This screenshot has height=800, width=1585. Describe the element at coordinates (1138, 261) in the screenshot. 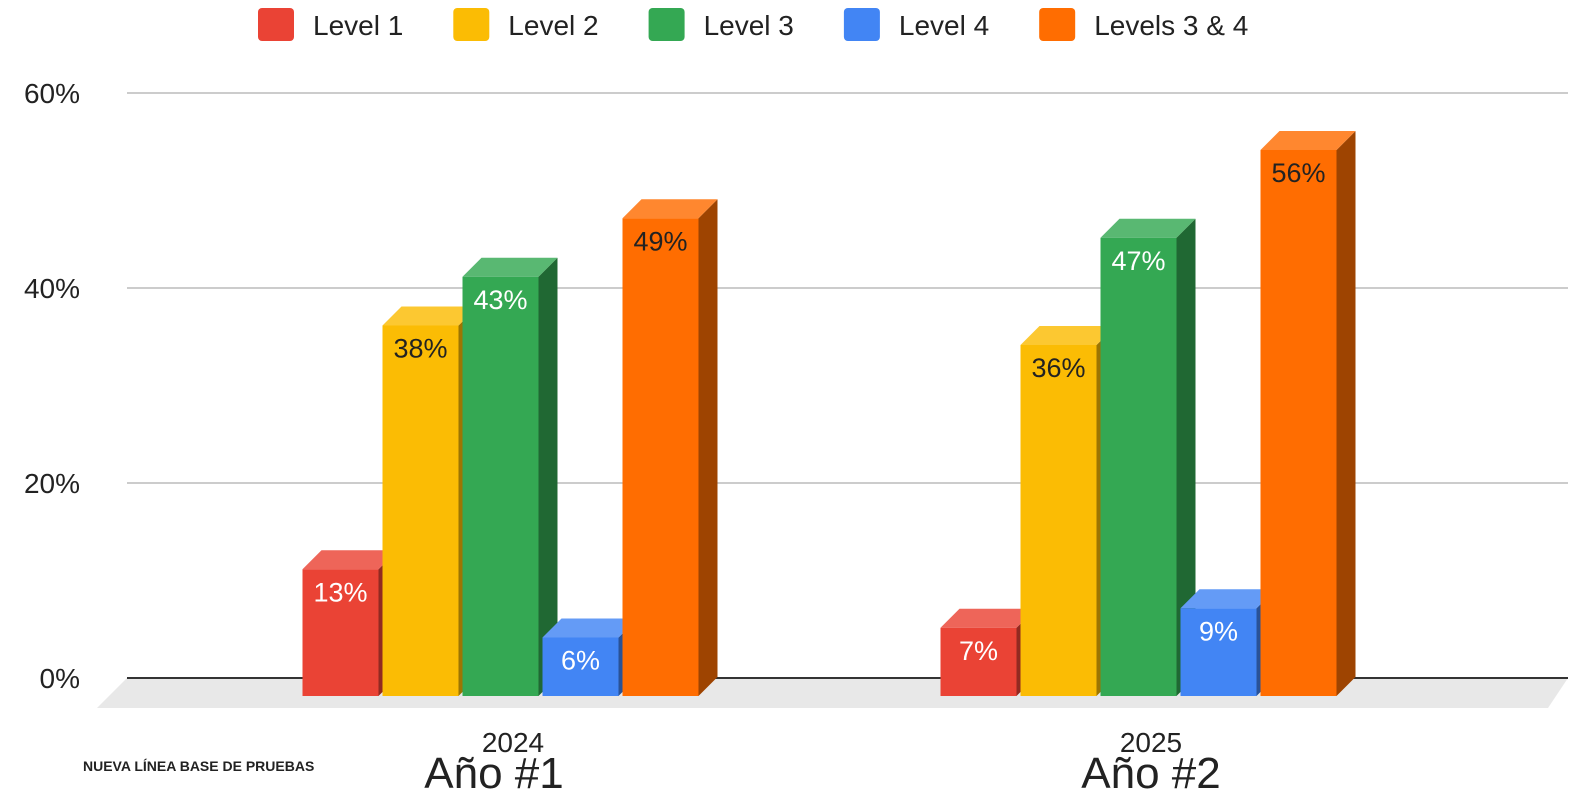

I see `data-label: 47%` at that location.